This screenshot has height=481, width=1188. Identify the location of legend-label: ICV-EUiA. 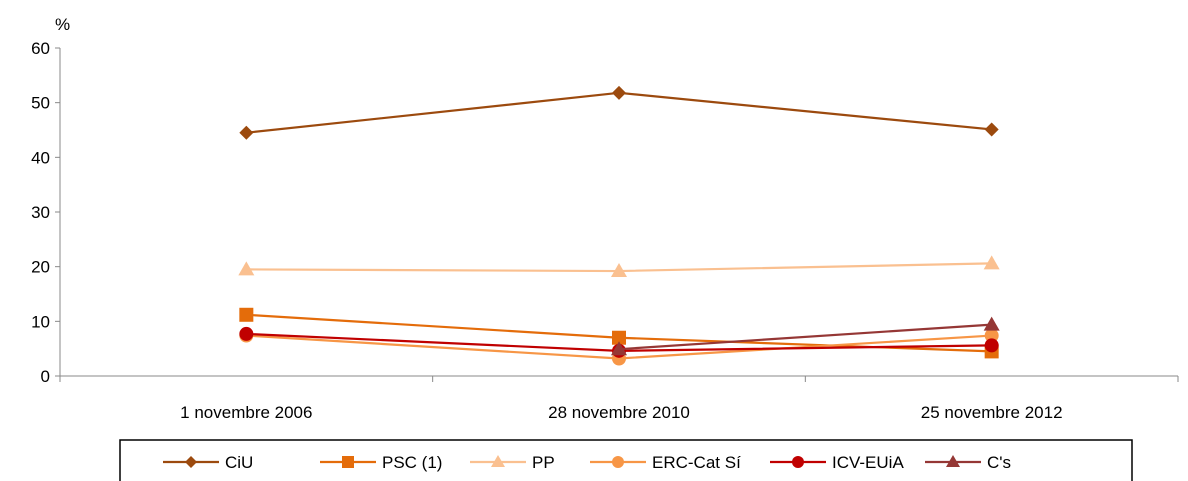
(868, 462).